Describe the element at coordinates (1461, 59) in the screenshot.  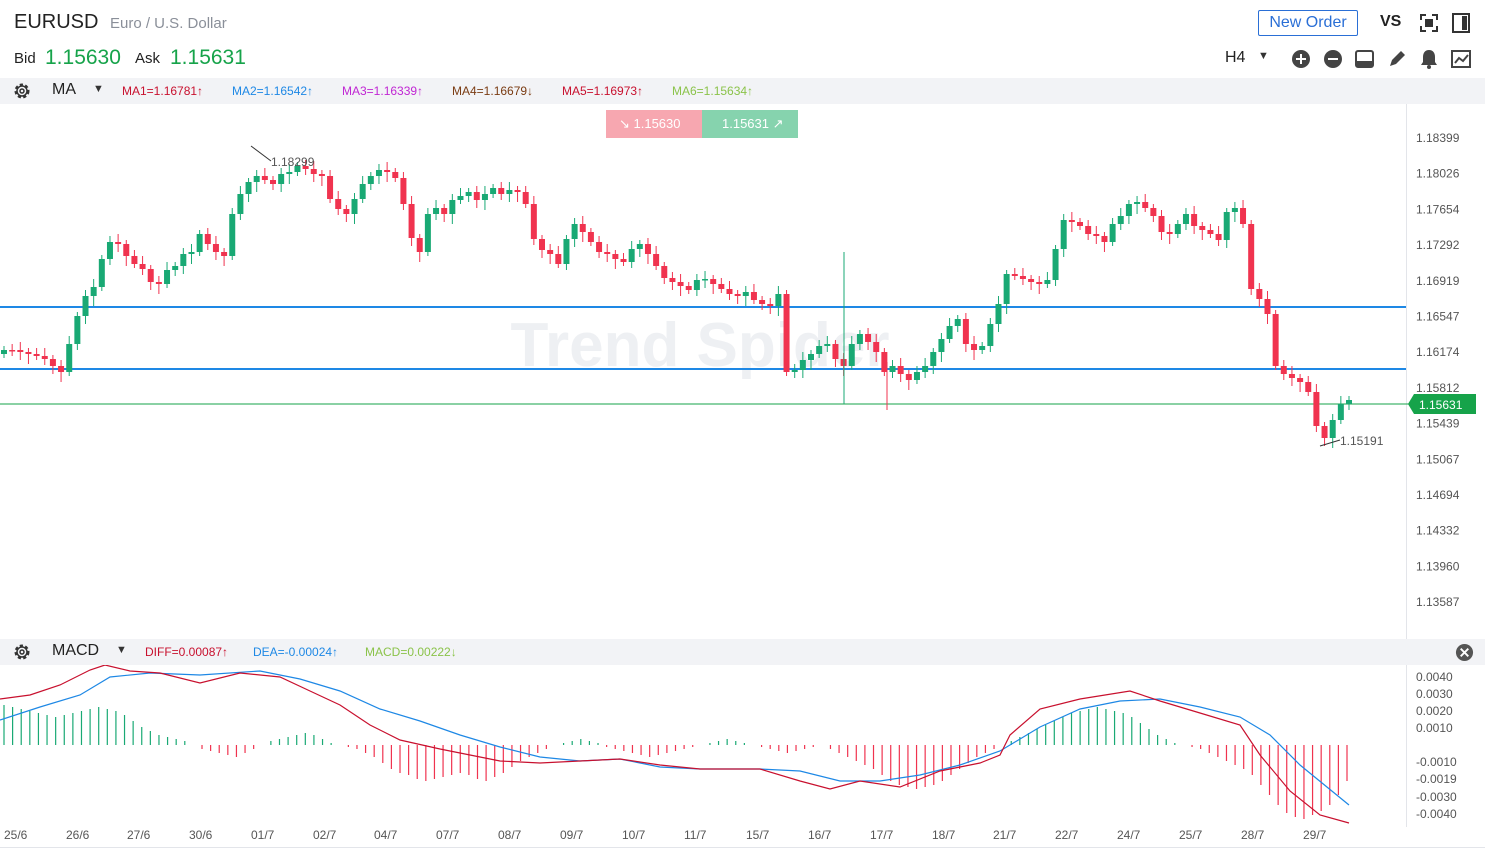
I see `chart-icon` at that location.